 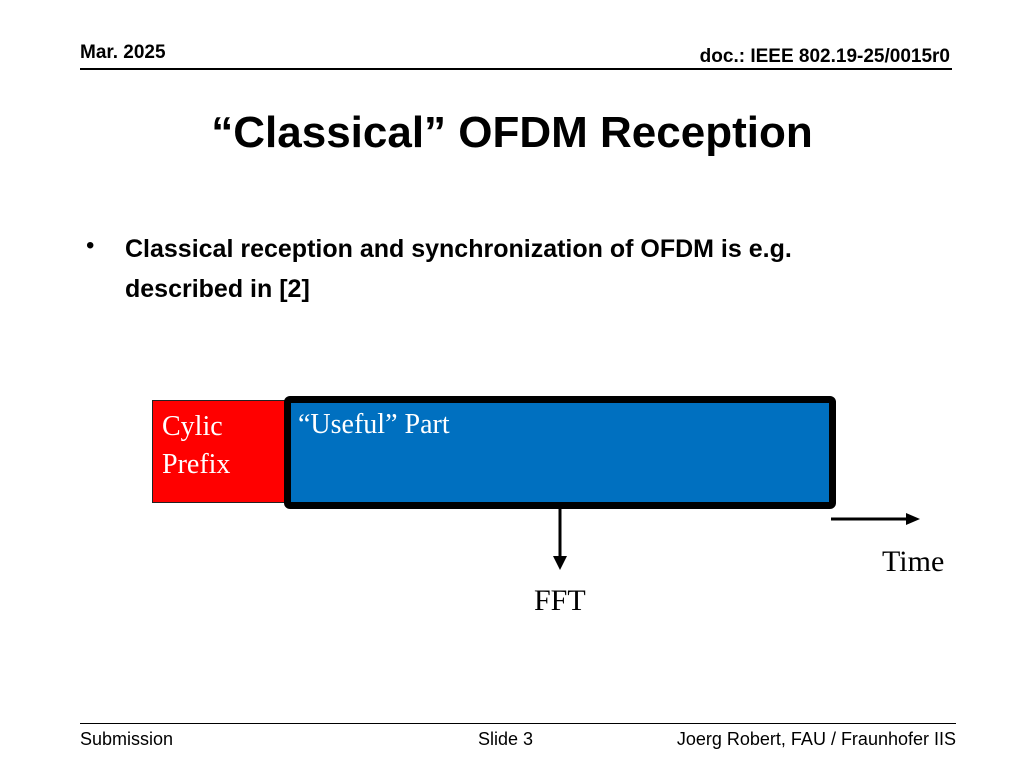 I want to click on footer-submission: Submission, so click(x=127, y=739).